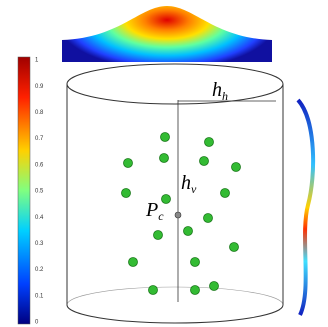 The width and height of the screenshot is (328, 327). I want to click on label-hv: hv, so click(189, 184).